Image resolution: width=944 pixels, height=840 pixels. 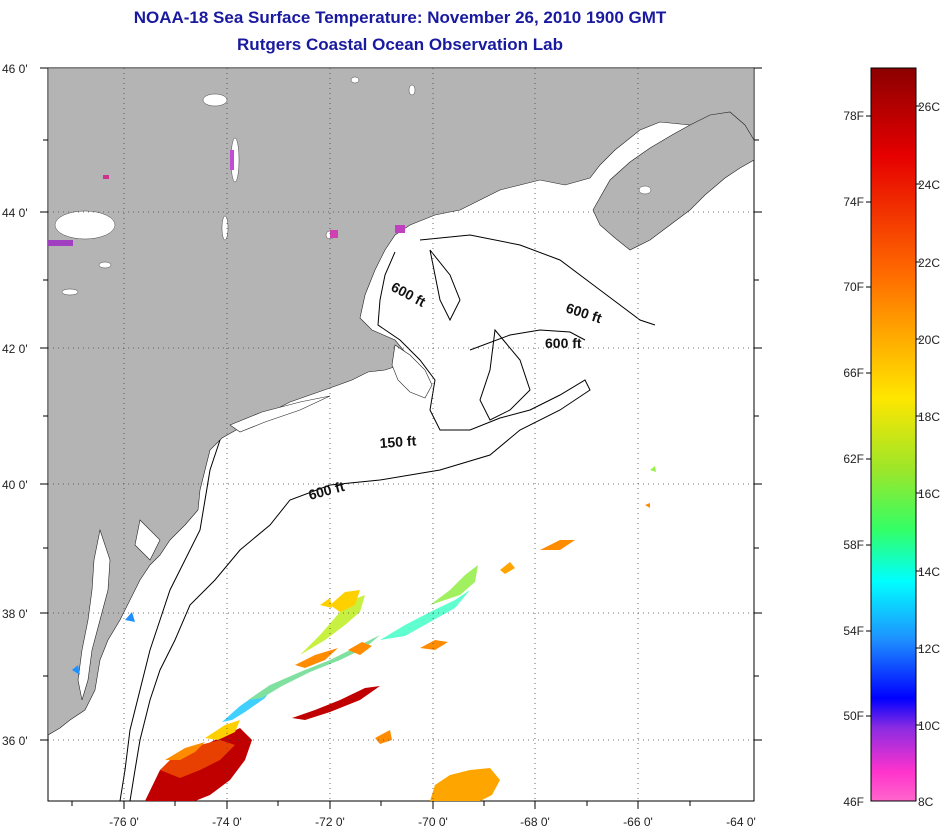 I want to click on f-label: 70F, so click(x=853, y=287).